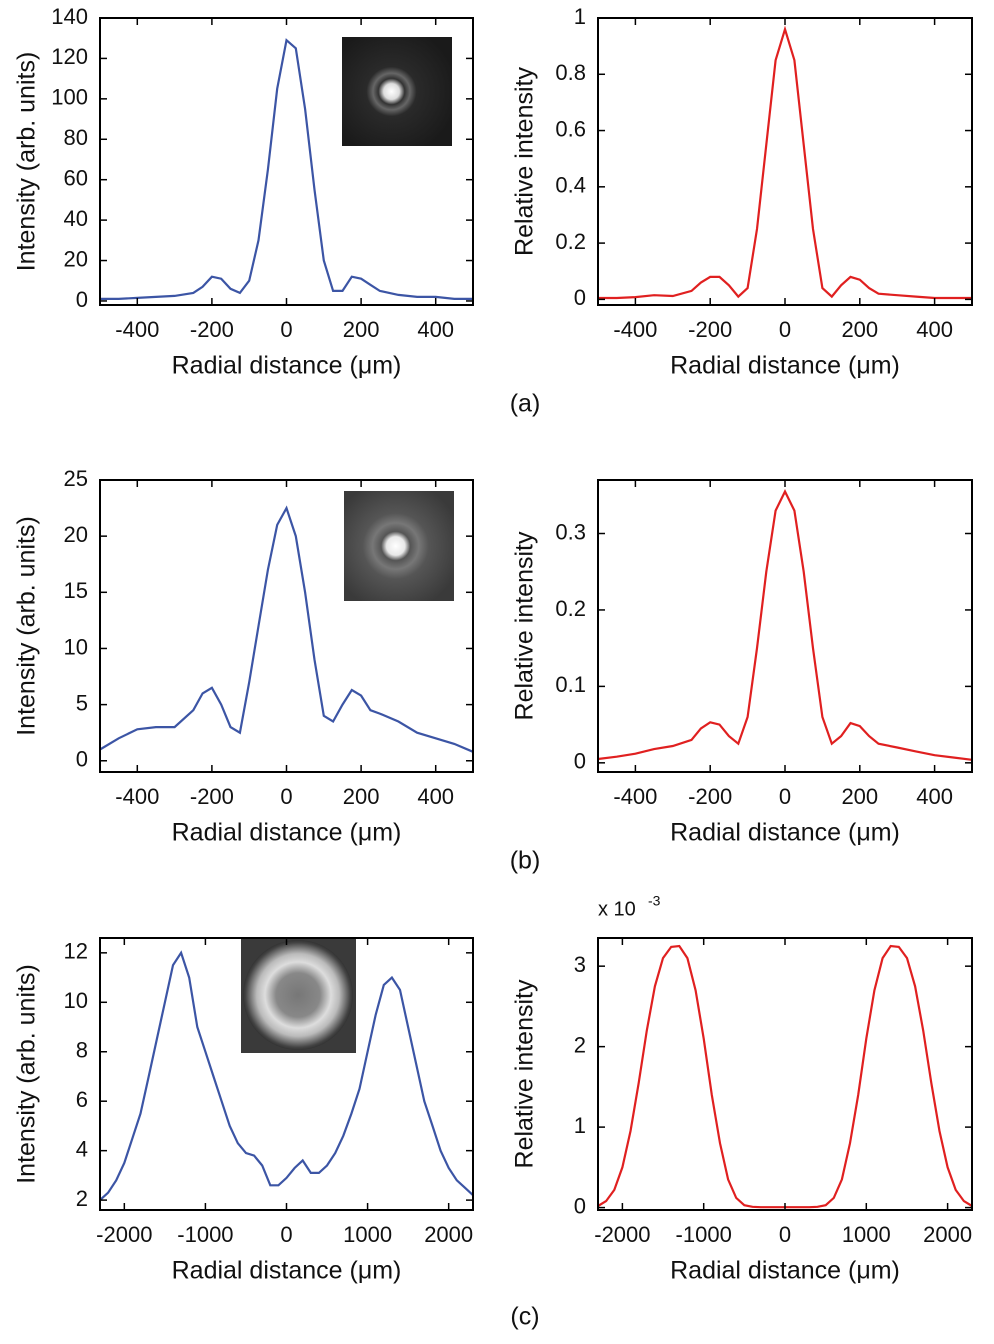 The width and height of the screenshot is (994, 1344). What do you see at coordinates (76, 137) in the screenshot?
I see `y-tick-label: 80` at bounding box center [76, 137].